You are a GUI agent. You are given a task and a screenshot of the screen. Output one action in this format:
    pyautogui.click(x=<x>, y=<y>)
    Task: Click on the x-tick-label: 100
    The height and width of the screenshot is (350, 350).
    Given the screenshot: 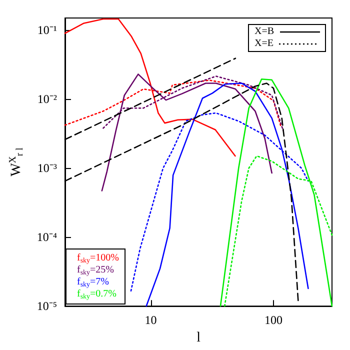 What is the action you would take?
    pyautogui.click(x=273, y=320)
    